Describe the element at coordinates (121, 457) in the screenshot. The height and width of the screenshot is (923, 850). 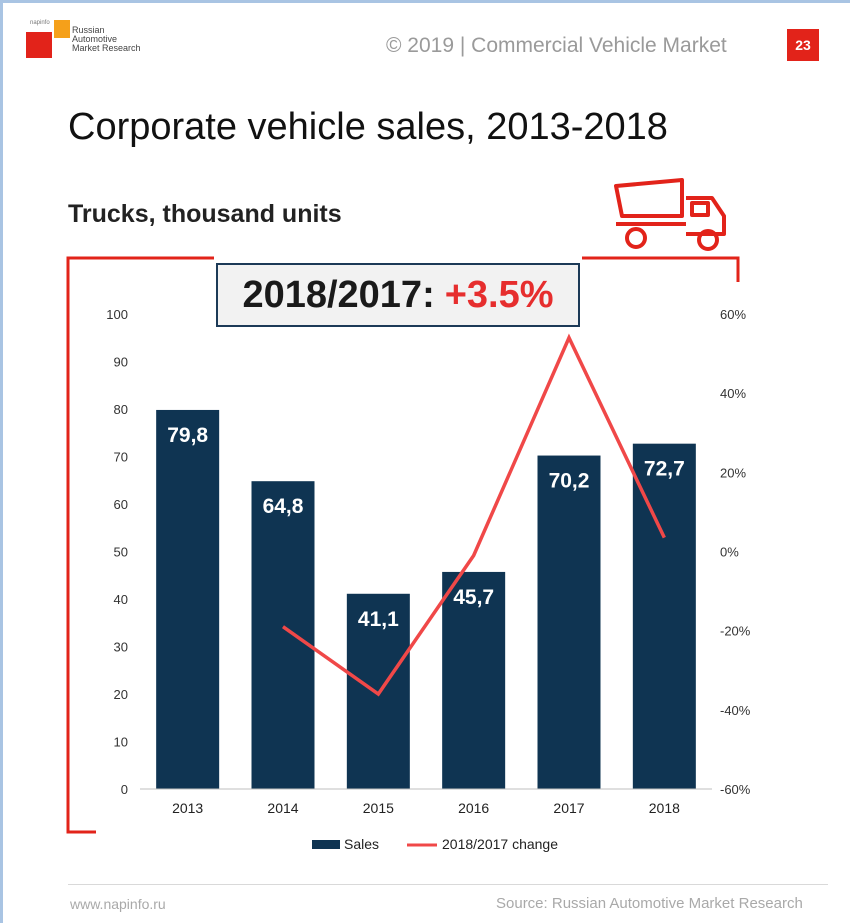
I see `y-tick-label: 70` at that location.